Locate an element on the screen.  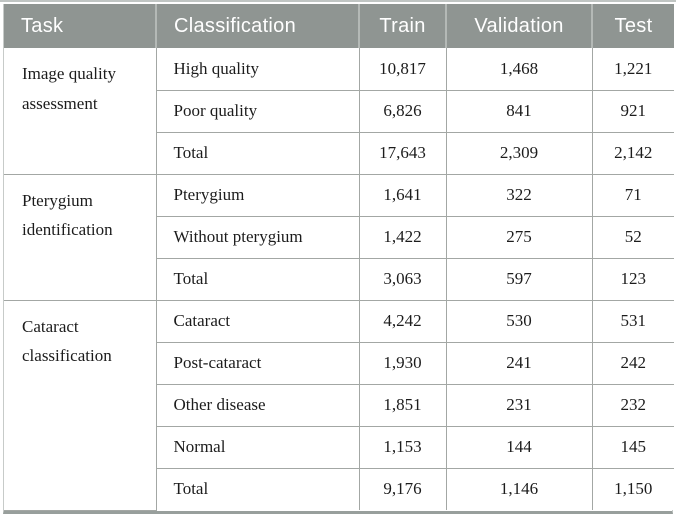
col-header-classification: Classification is located at coordinates (257, 26).